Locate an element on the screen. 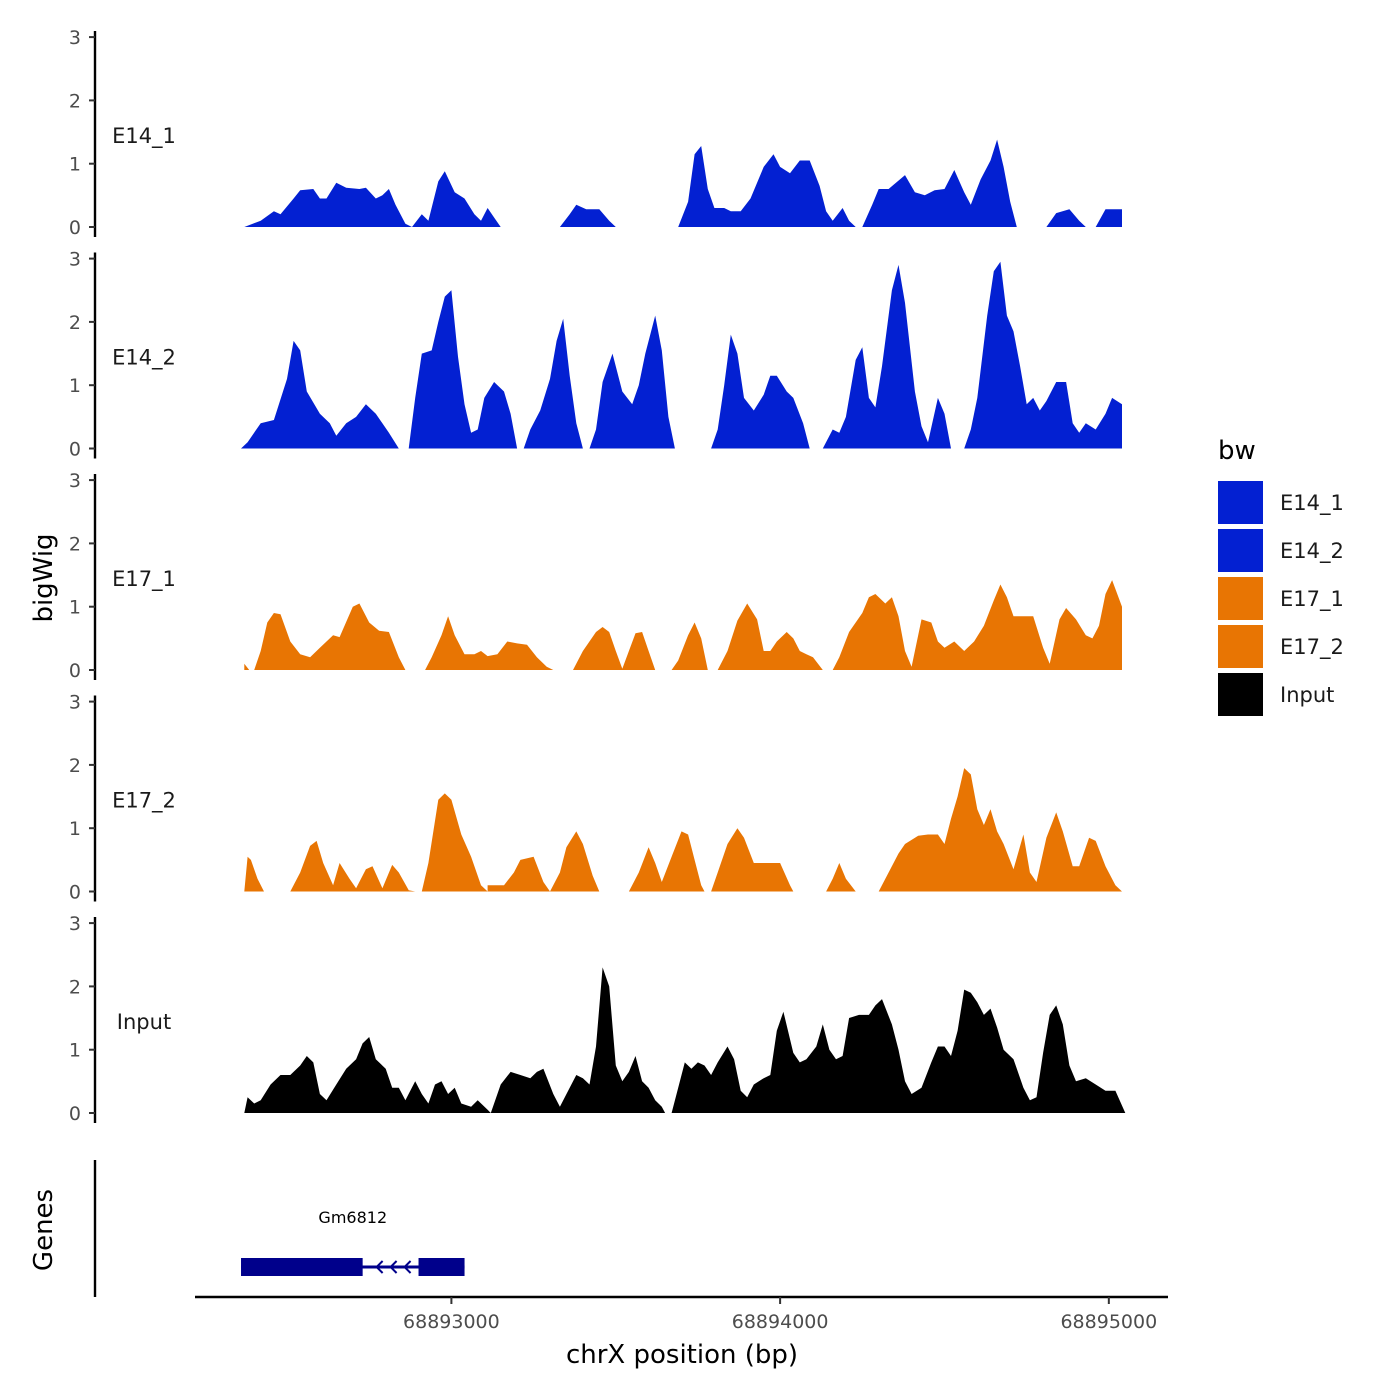  legend-label: E14_2 is located at coordinates (1312, 551).